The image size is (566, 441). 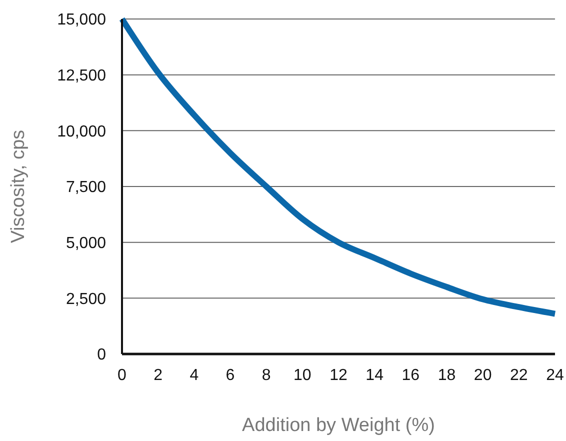 I want to click on x-tick-label: 20, so click(x=483, y=375).